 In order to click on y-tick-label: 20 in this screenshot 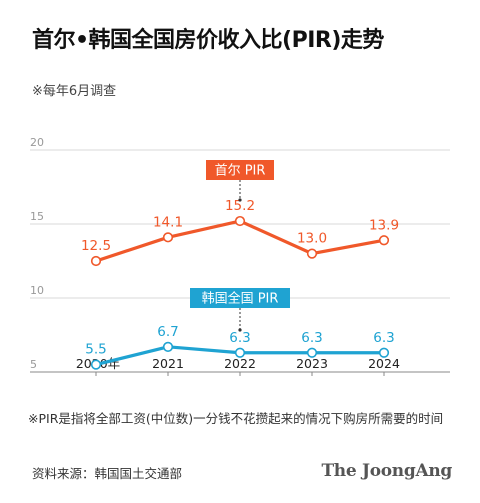, I will do `click(37, 142)`.